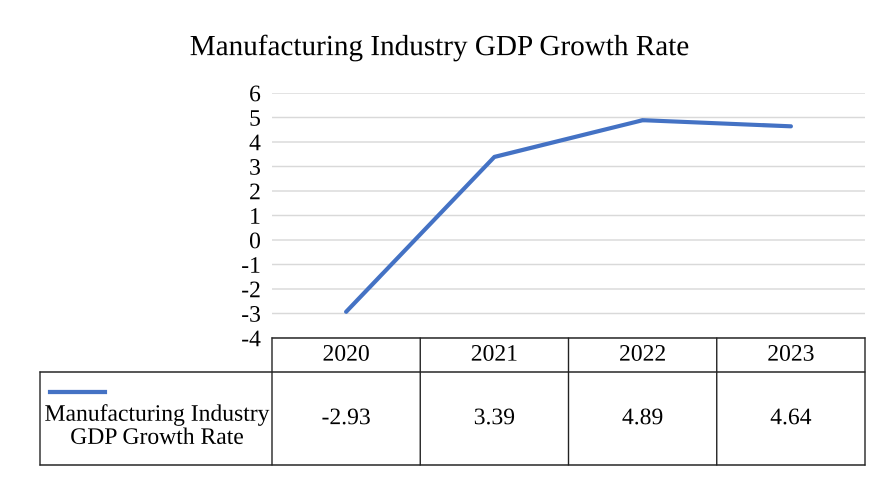 This screenshot has height=479, width=879. Describe the element at coordinates (251, 265) in the screenshot. I see `y-tick-label: -1` at that location.